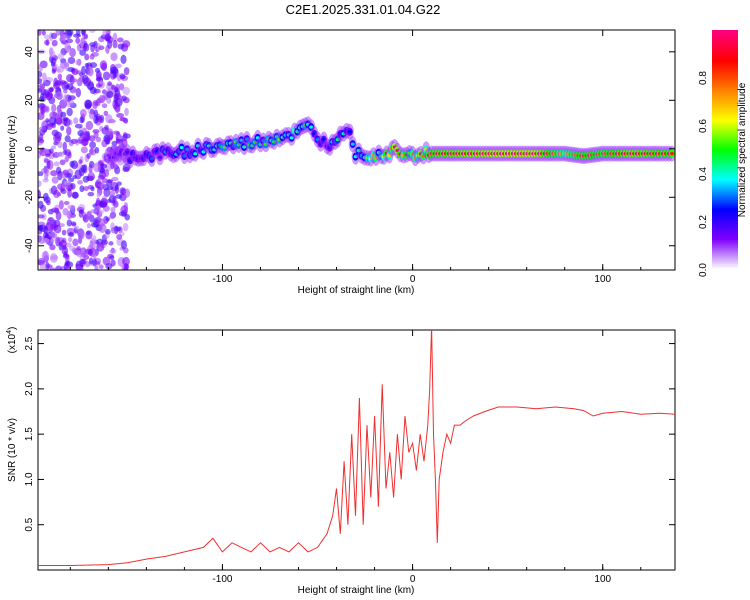 The width and height of the screenshot is (750, 600). What do you see at coordinates (222, 279) in the screenshot?
I see `x-tick-label: -100` at bounding box center [222, 279].